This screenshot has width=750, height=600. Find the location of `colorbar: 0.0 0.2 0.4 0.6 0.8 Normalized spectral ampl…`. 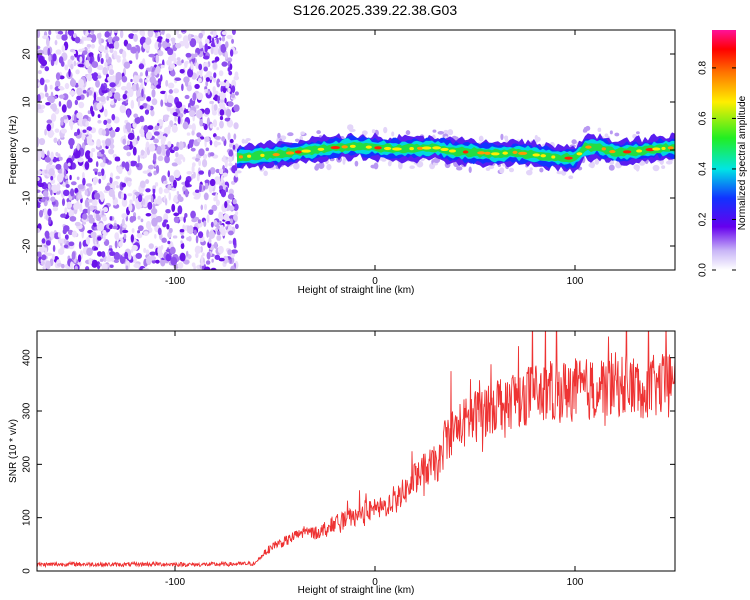

colorbar: 0.0 0.2 0.4 0.6 0.8 Normalized spectral ampl… is located at coordinates (723, 153).